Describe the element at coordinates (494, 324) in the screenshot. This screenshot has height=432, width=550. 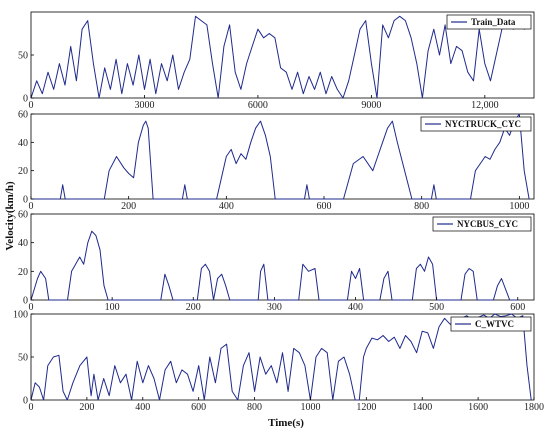
I see `legend-label: C_WTVC` at that location.